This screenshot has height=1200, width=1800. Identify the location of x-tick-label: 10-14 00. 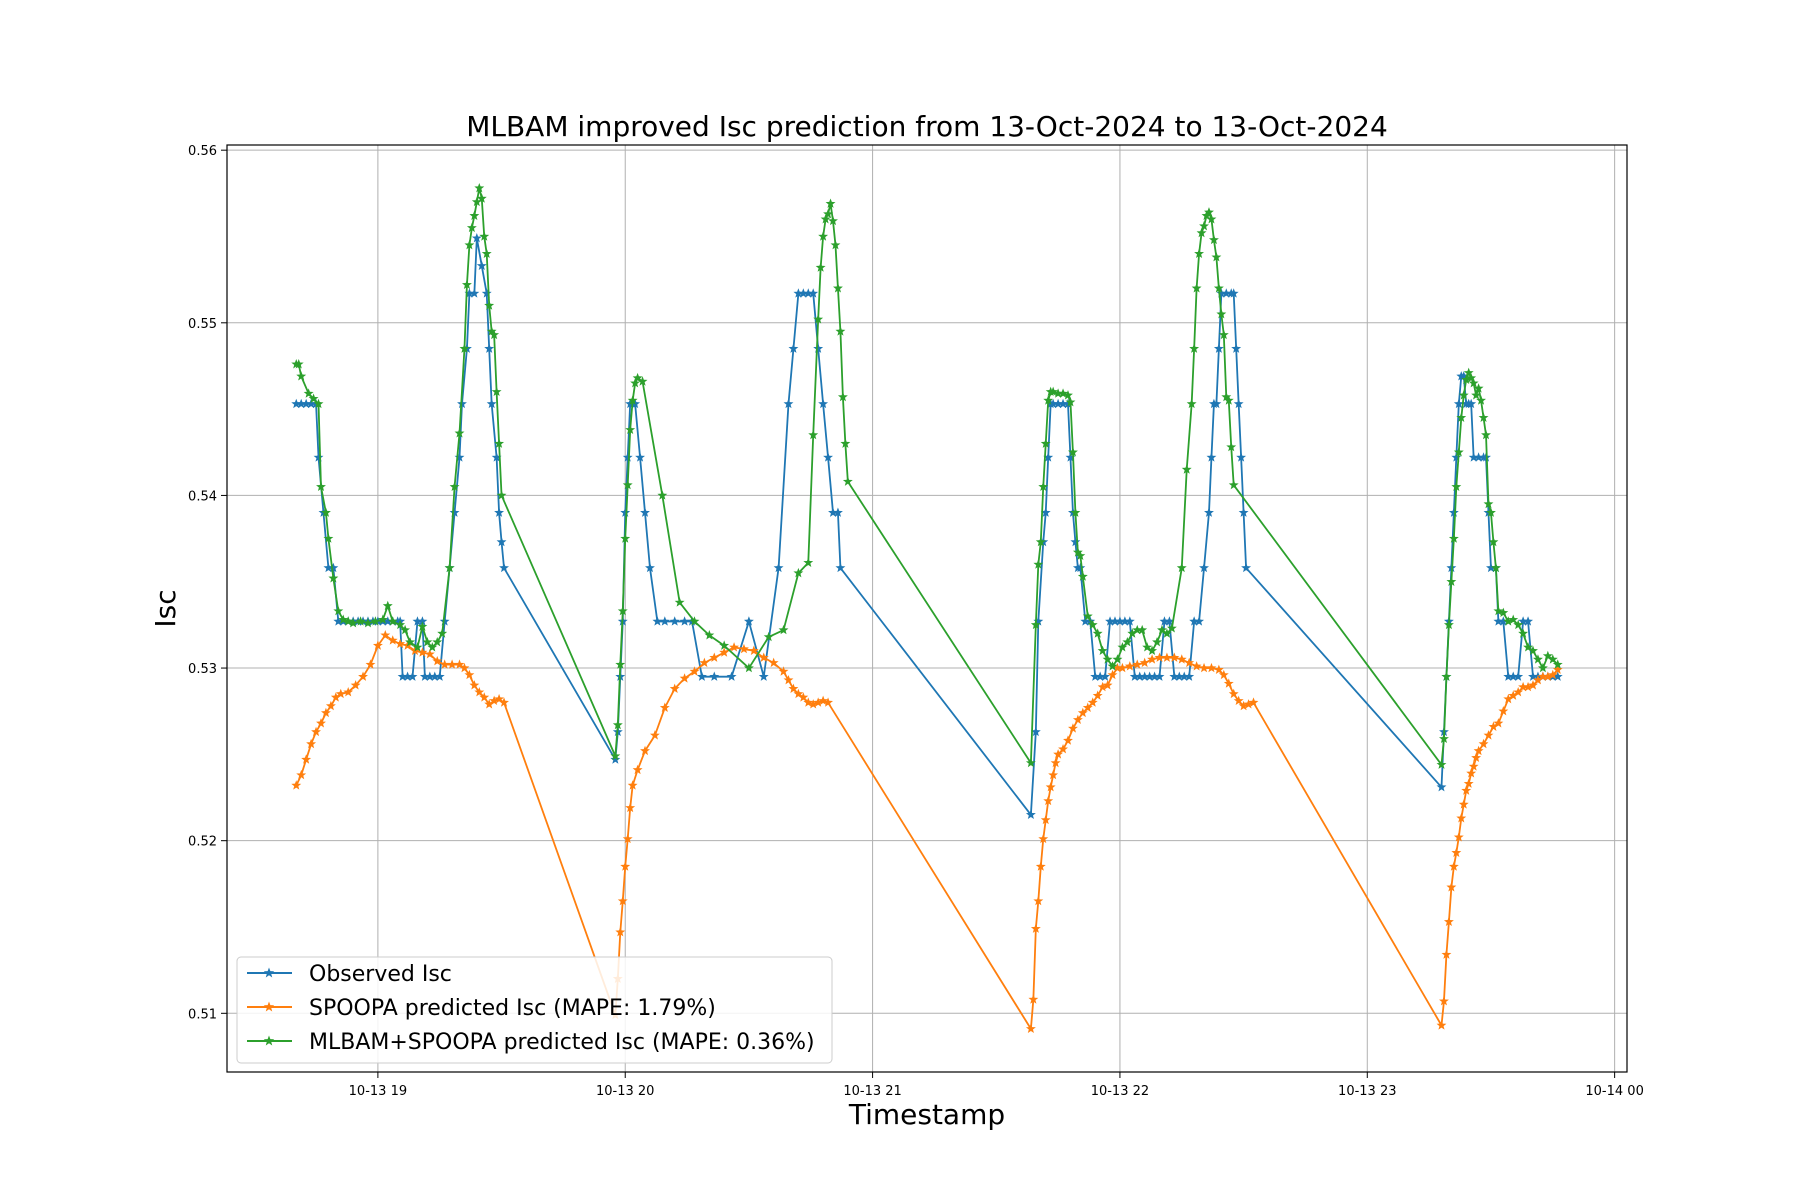
(1614, 1091).